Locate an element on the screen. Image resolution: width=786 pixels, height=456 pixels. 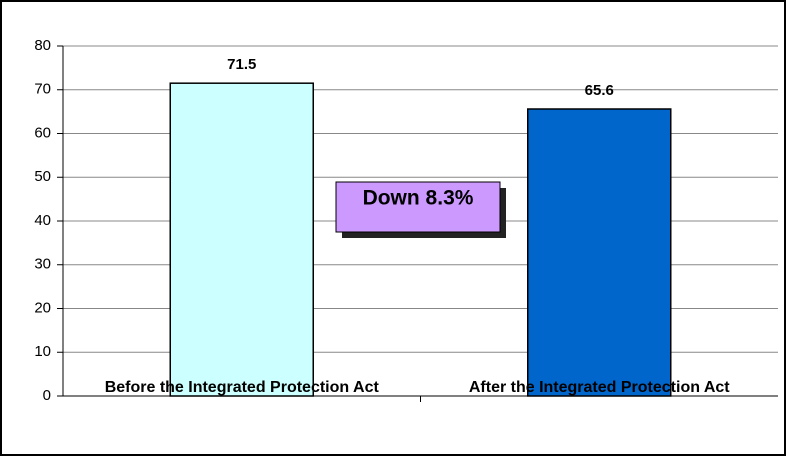
y-tick-label: 50 is located at coordinates (42, 176).